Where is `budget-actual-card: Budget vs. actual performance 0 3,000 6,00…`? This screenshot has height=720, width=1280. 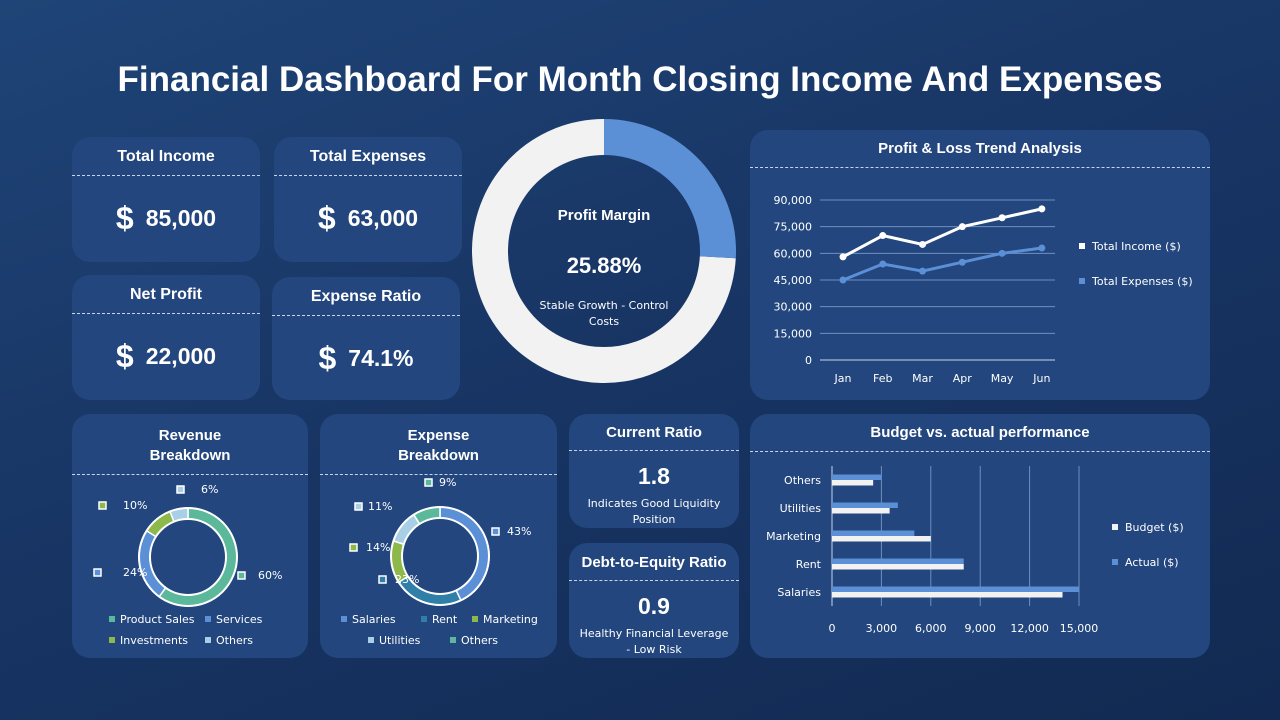 budget-actual-card: Budget vs. actual performance 0 3,000 6,00… is located at coordinates (980, 536).